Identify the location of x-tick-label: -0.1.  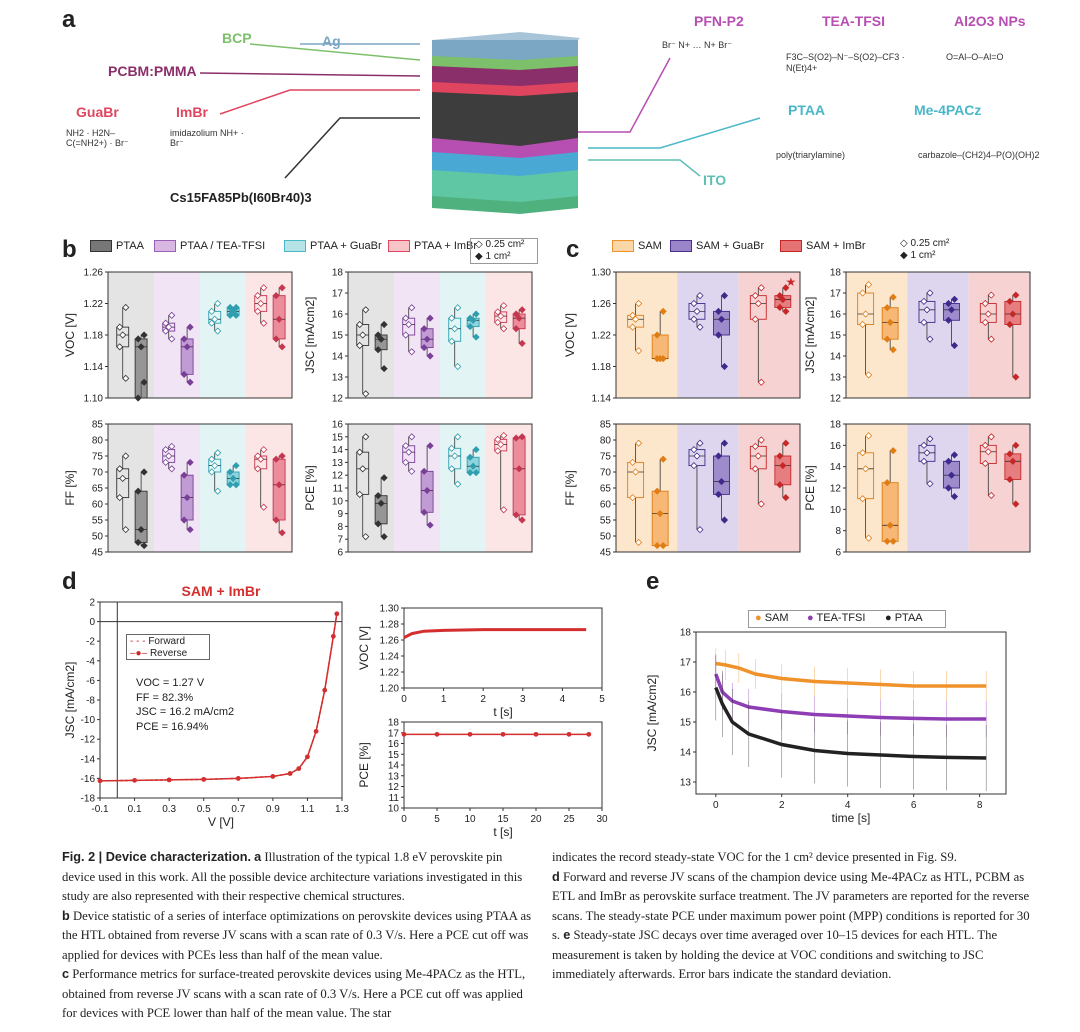
(100, 809).